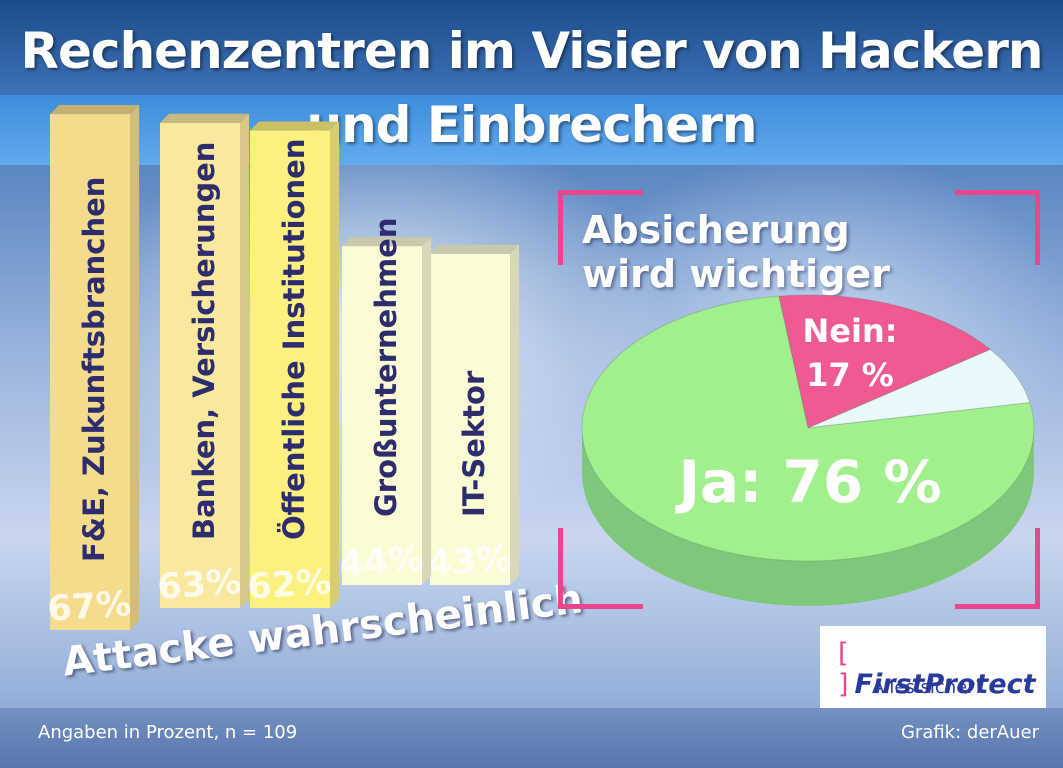 This screenshot has height=768, width=1063. What do you see at coordinates (168, 732) in the screenshot?
I see `footer-source-note: Angaben in Prozent, n = 109` at bounding box center [168, 732].